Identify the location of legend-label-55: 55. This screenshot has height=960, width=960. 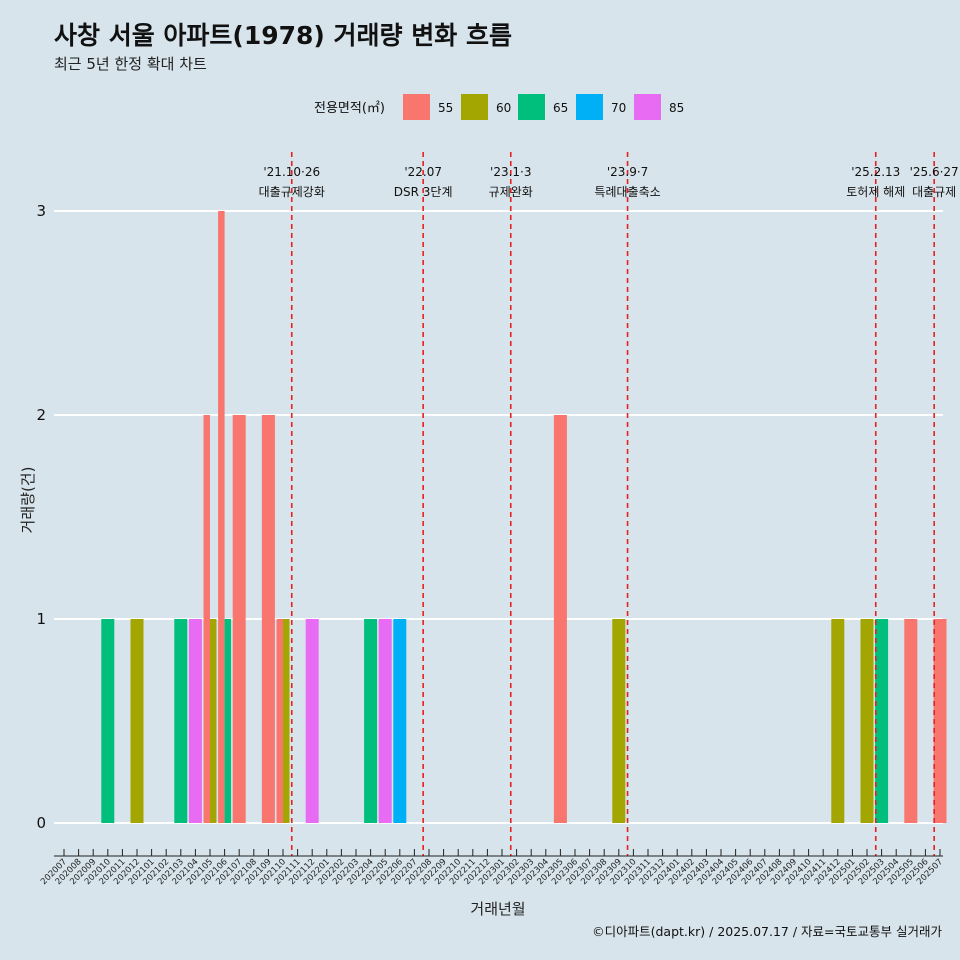
(445, 108).